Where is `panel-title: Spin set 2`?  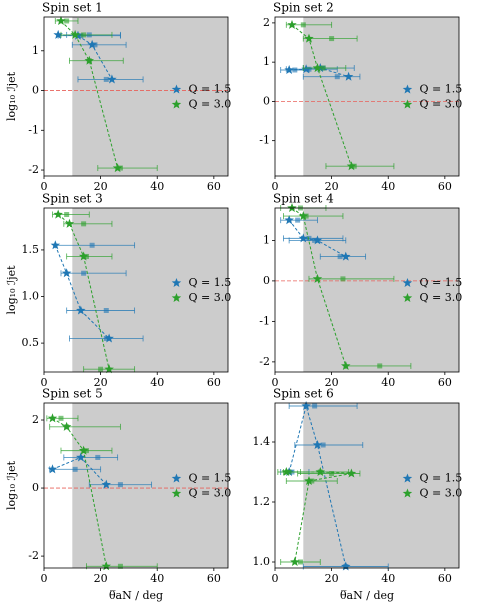
panel-title: Spin set 2 is located at coordinates (303, 8).